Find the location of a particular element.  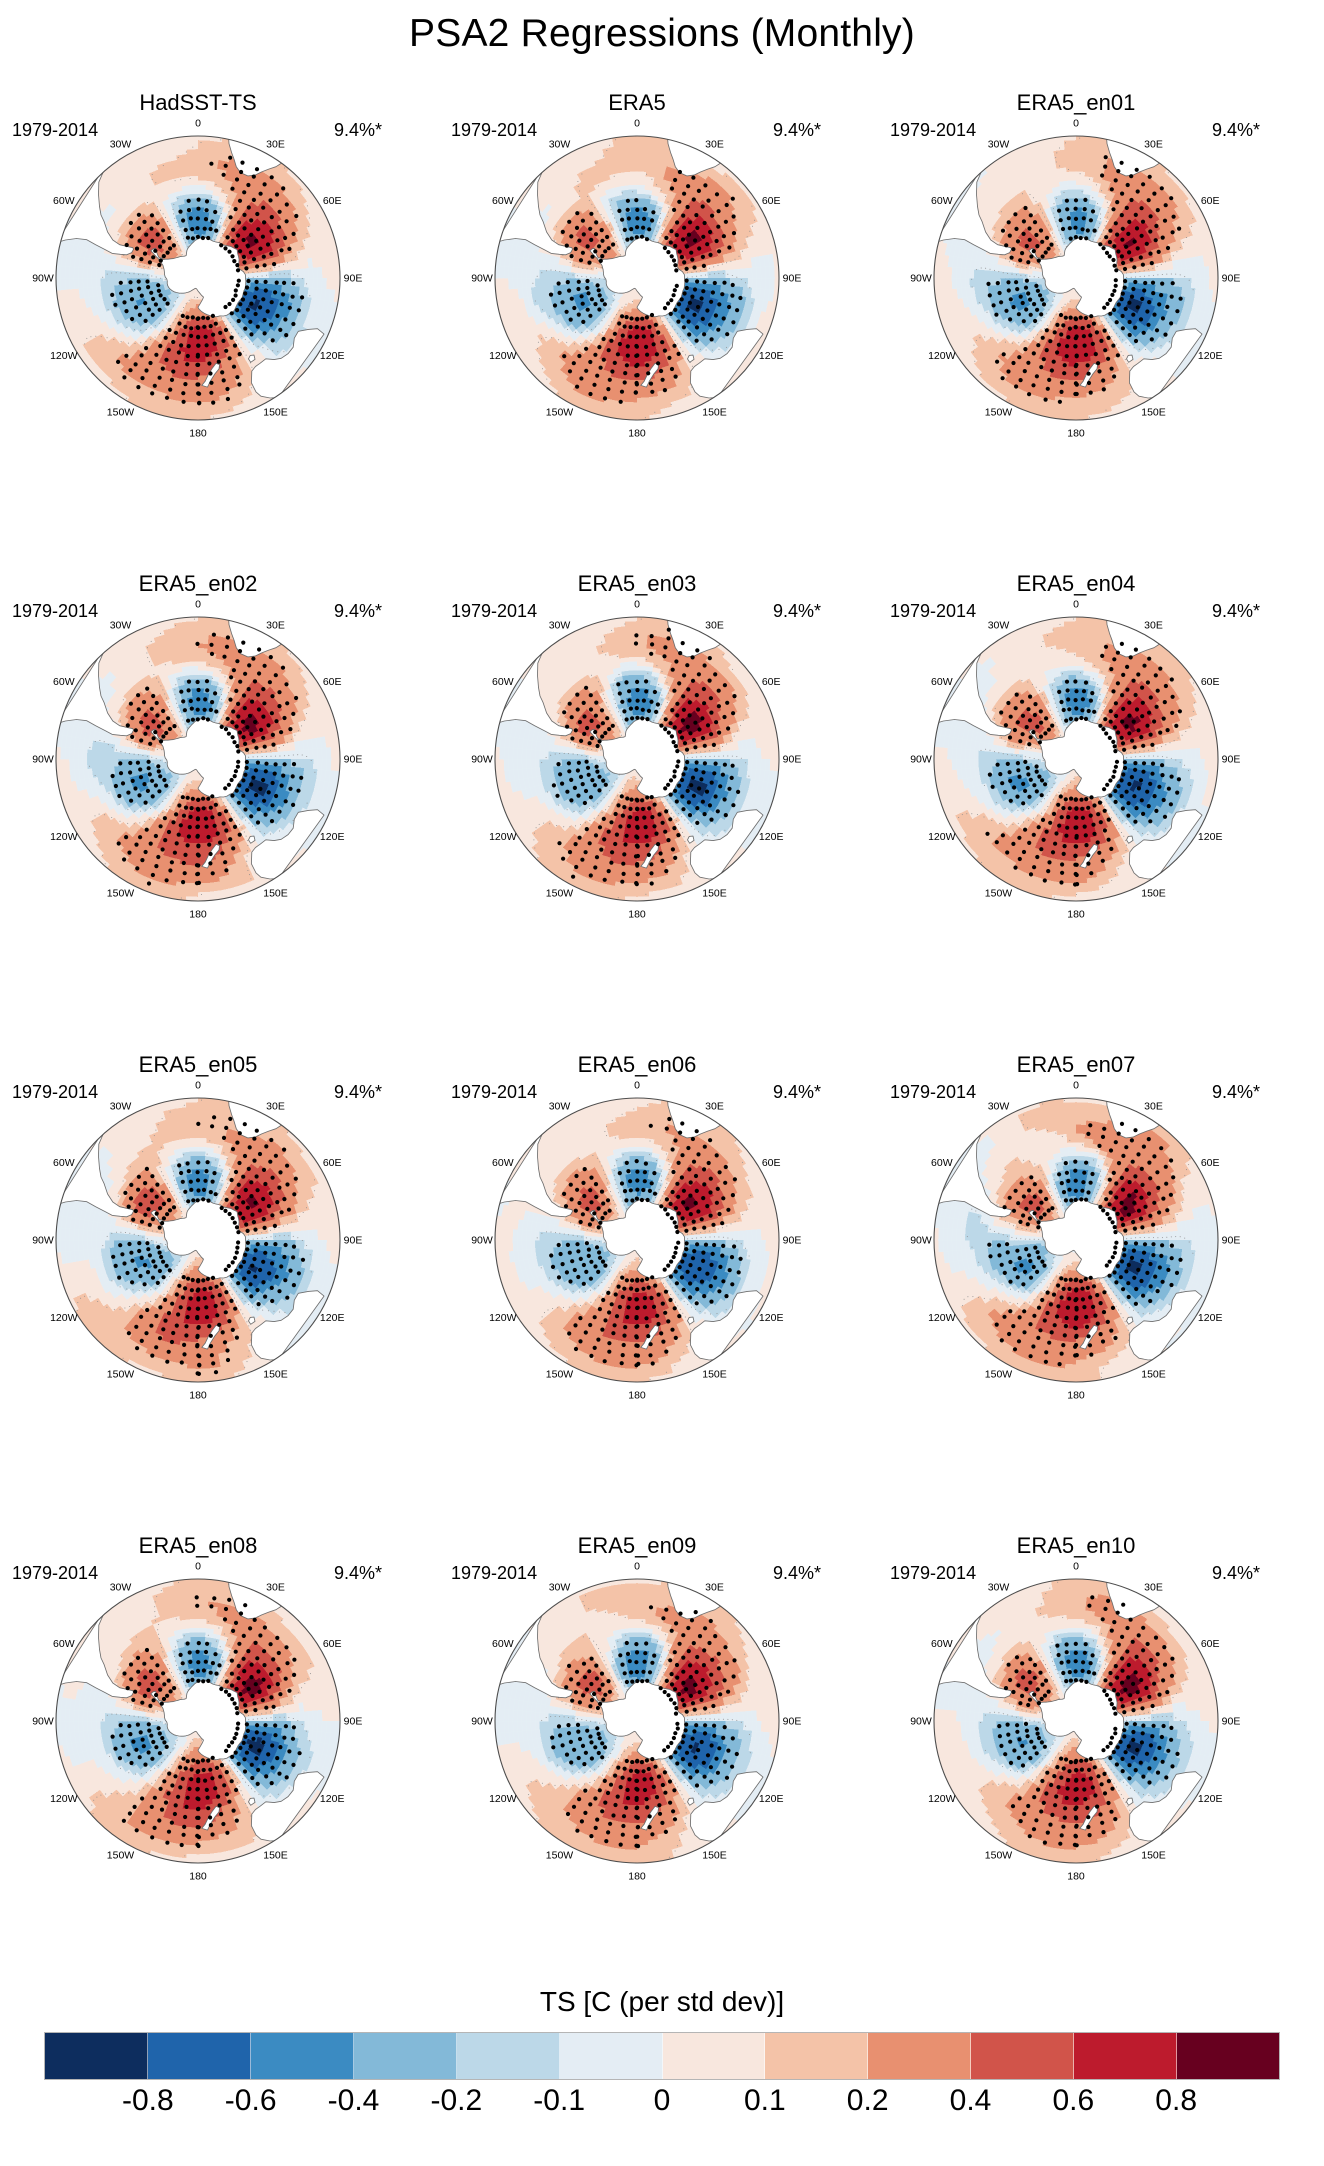

panel-title: ERA5_en02 is located at coordinates (198, 584).